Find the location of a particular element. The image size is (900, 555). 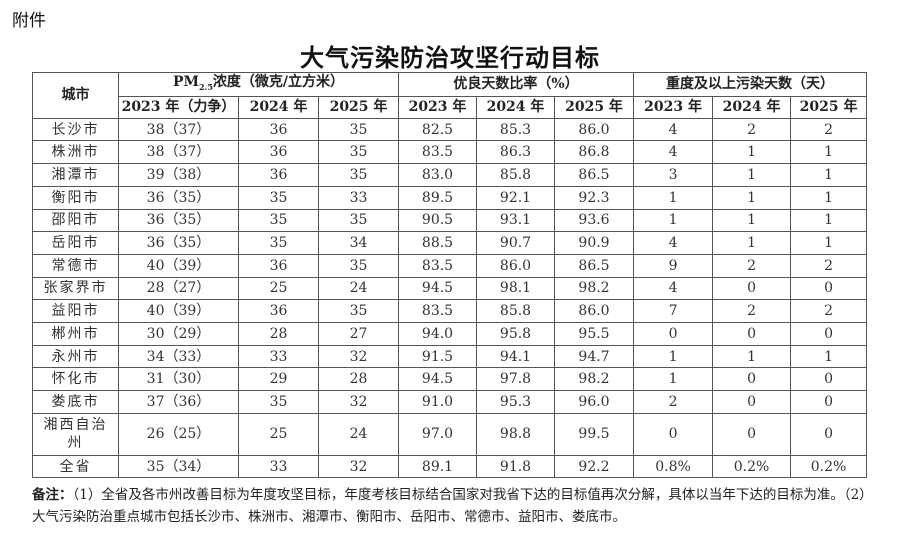

table-row: 湘潭市 39（38） 36 35 83.0 85.8 86.5 3 1 1 is located at coordinates (450, 175).